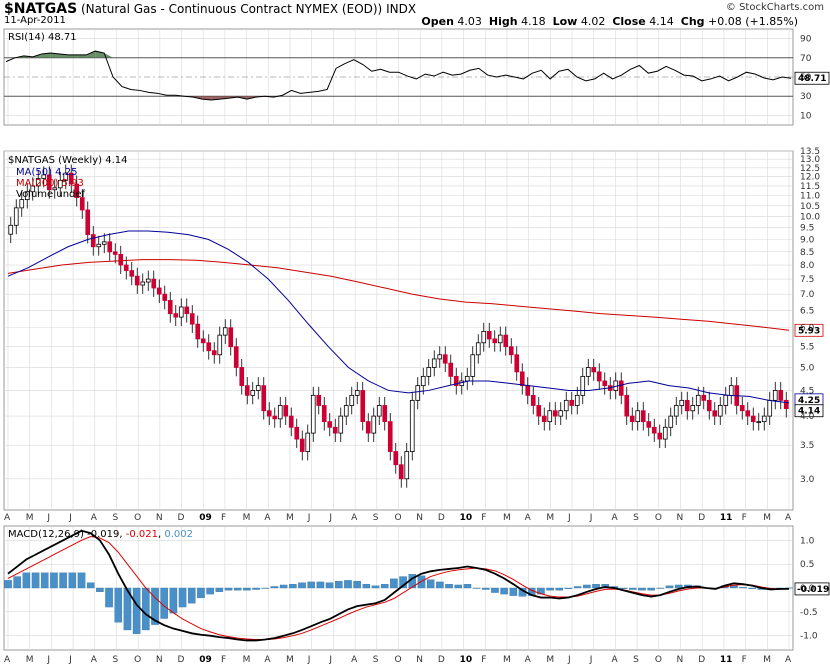 This screenshot has width=830, height=667. I want to click on ma200-tag-box, so click(809, 330).